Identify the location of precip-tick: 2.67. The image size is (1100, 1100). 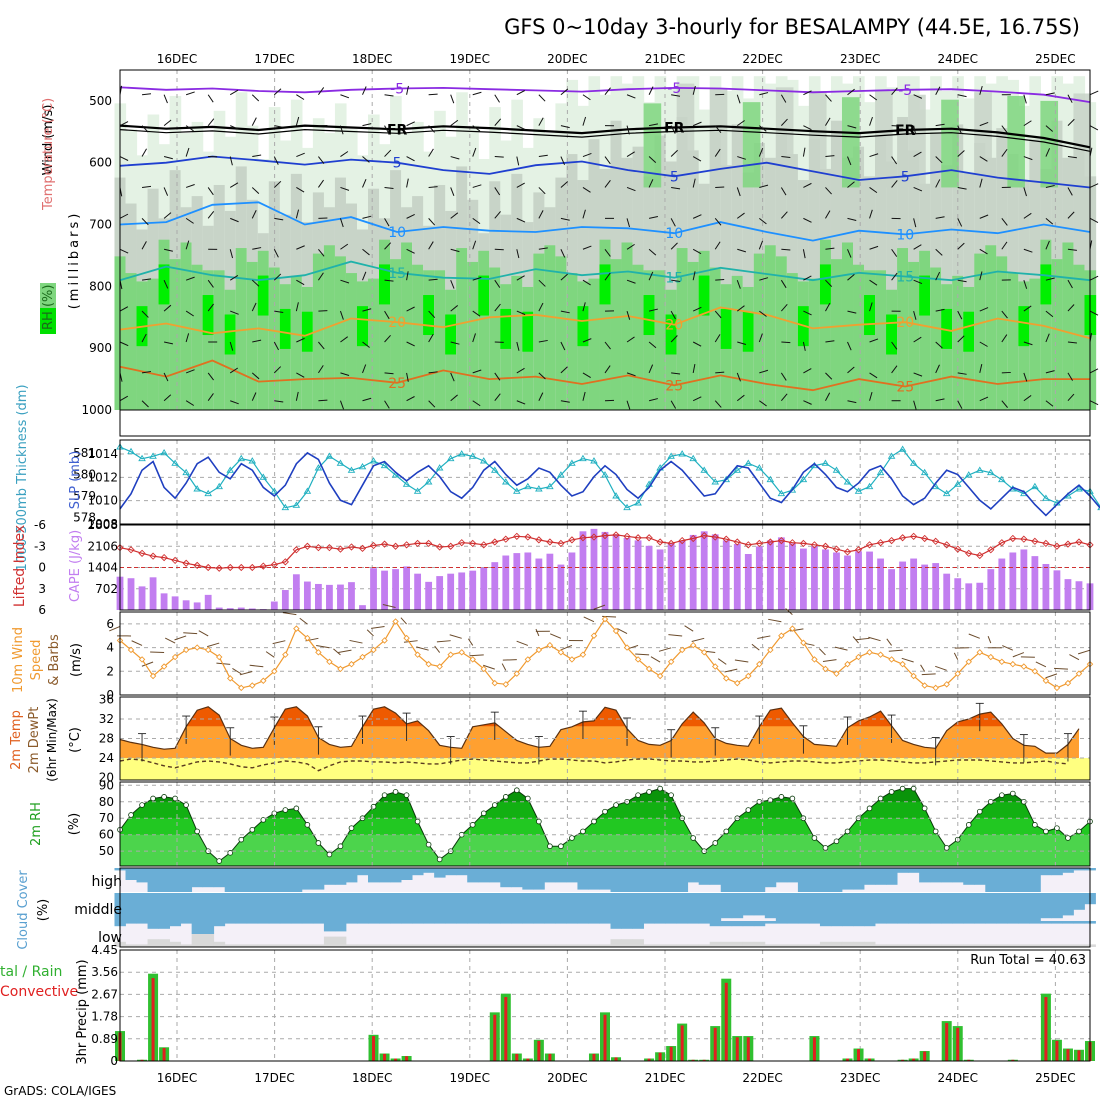
(104, 994).